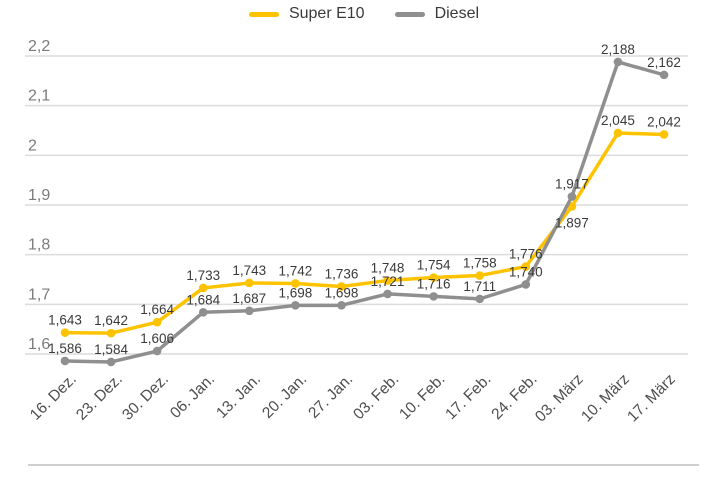  Describe the element at coordinates (651, 398) in the screenshot. I see `x-axis-label: 17. März` at that location.